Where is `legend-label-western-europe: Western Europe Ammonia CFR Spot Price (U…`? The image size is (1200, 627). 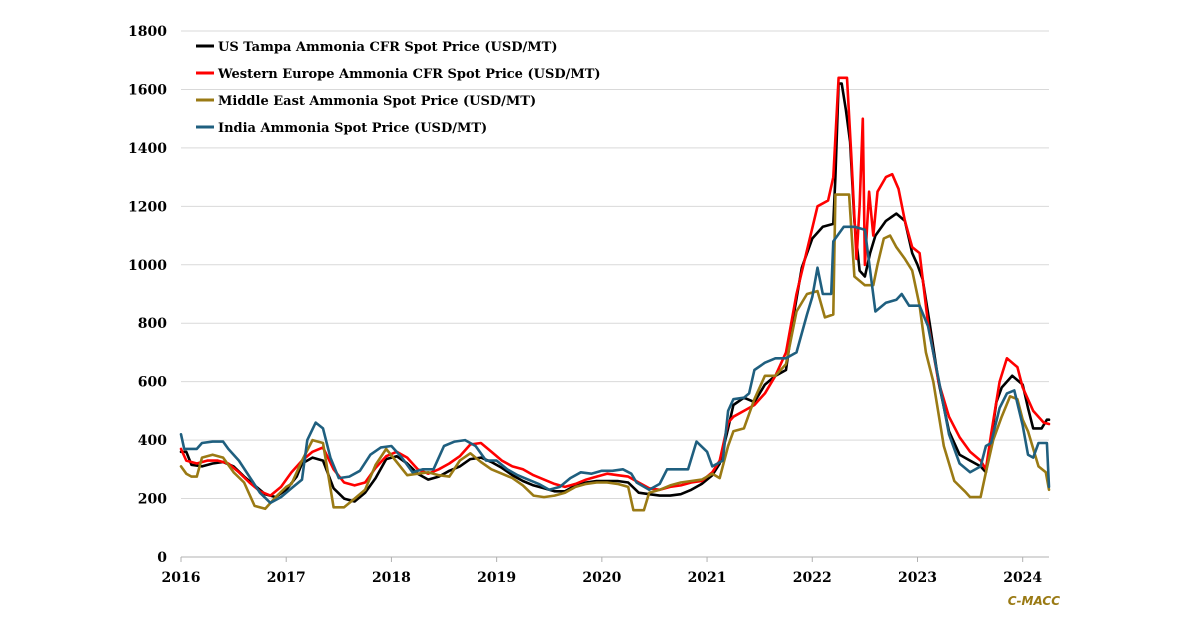 legend-label-western-europe: Western Europe Ammonia CFR Spot Price (U… is located at coordinates (409, 74).